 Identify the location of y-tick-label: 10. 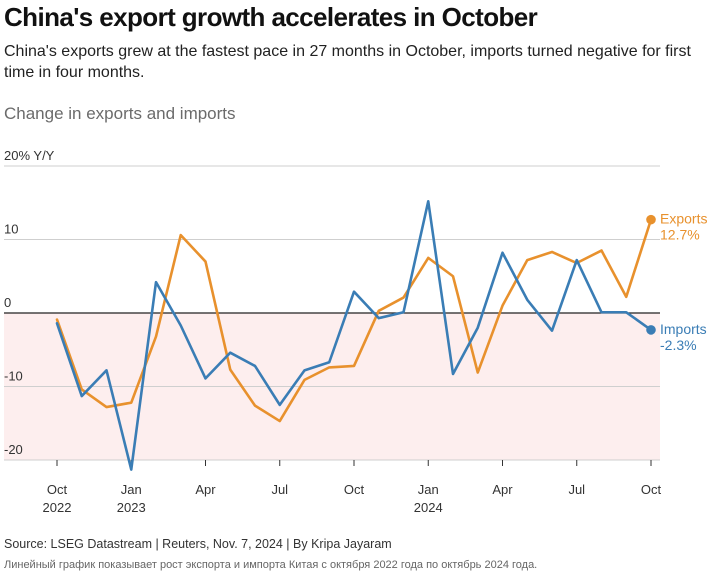
(11, 229).